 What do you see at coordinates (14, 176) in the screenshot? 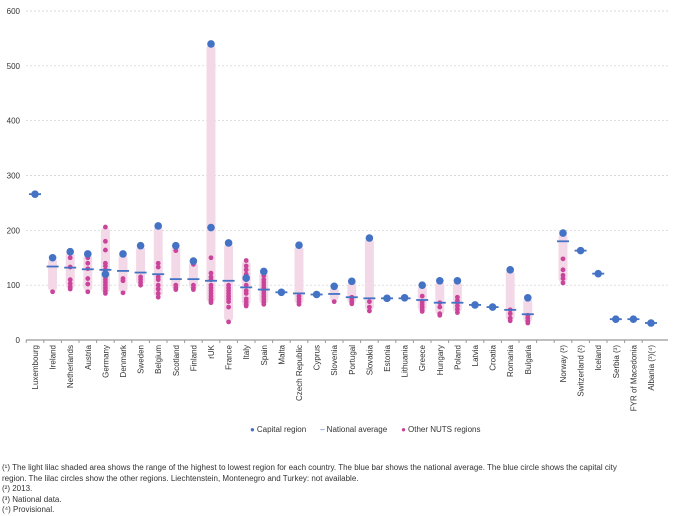
I see `y-tick-label: 300` at bounding box center [14, 176].